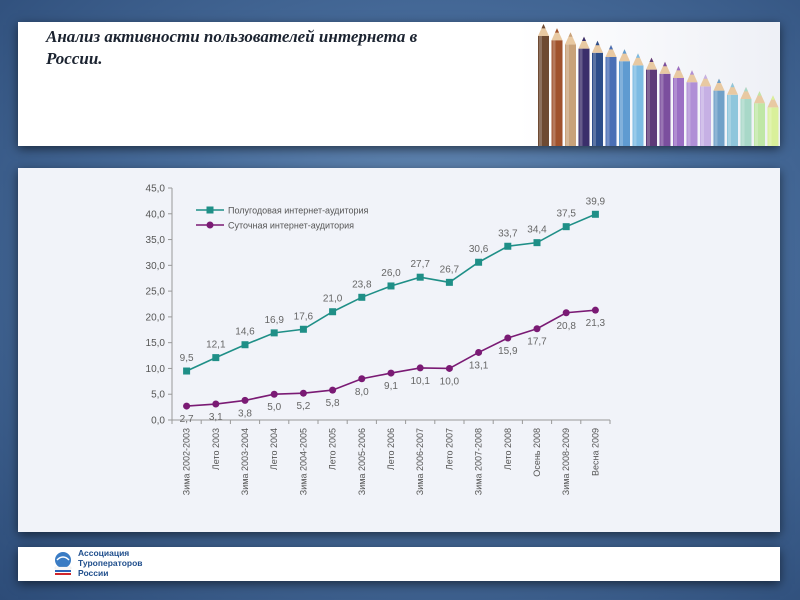  What do you see at coordinates (508, 233) in the screenshot?
I see `data-label: 33,7` at bounding box center [508, 233].